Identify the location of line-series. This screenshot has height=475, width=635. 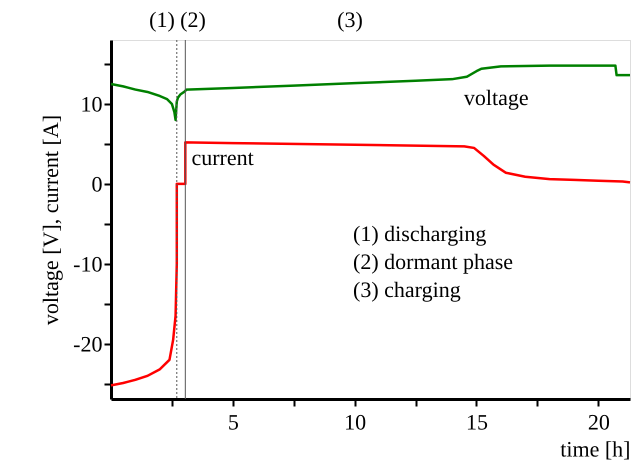
(371, 93).